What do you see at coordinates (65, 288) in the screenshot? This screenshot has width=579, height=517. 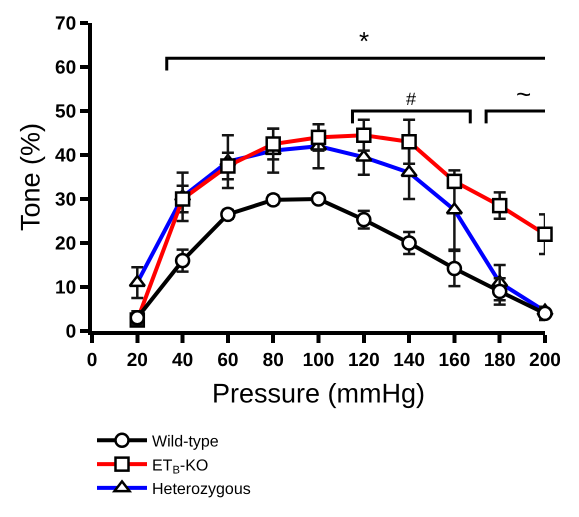 I see `y-tick-label: 10` at bounding box center [65, 288].